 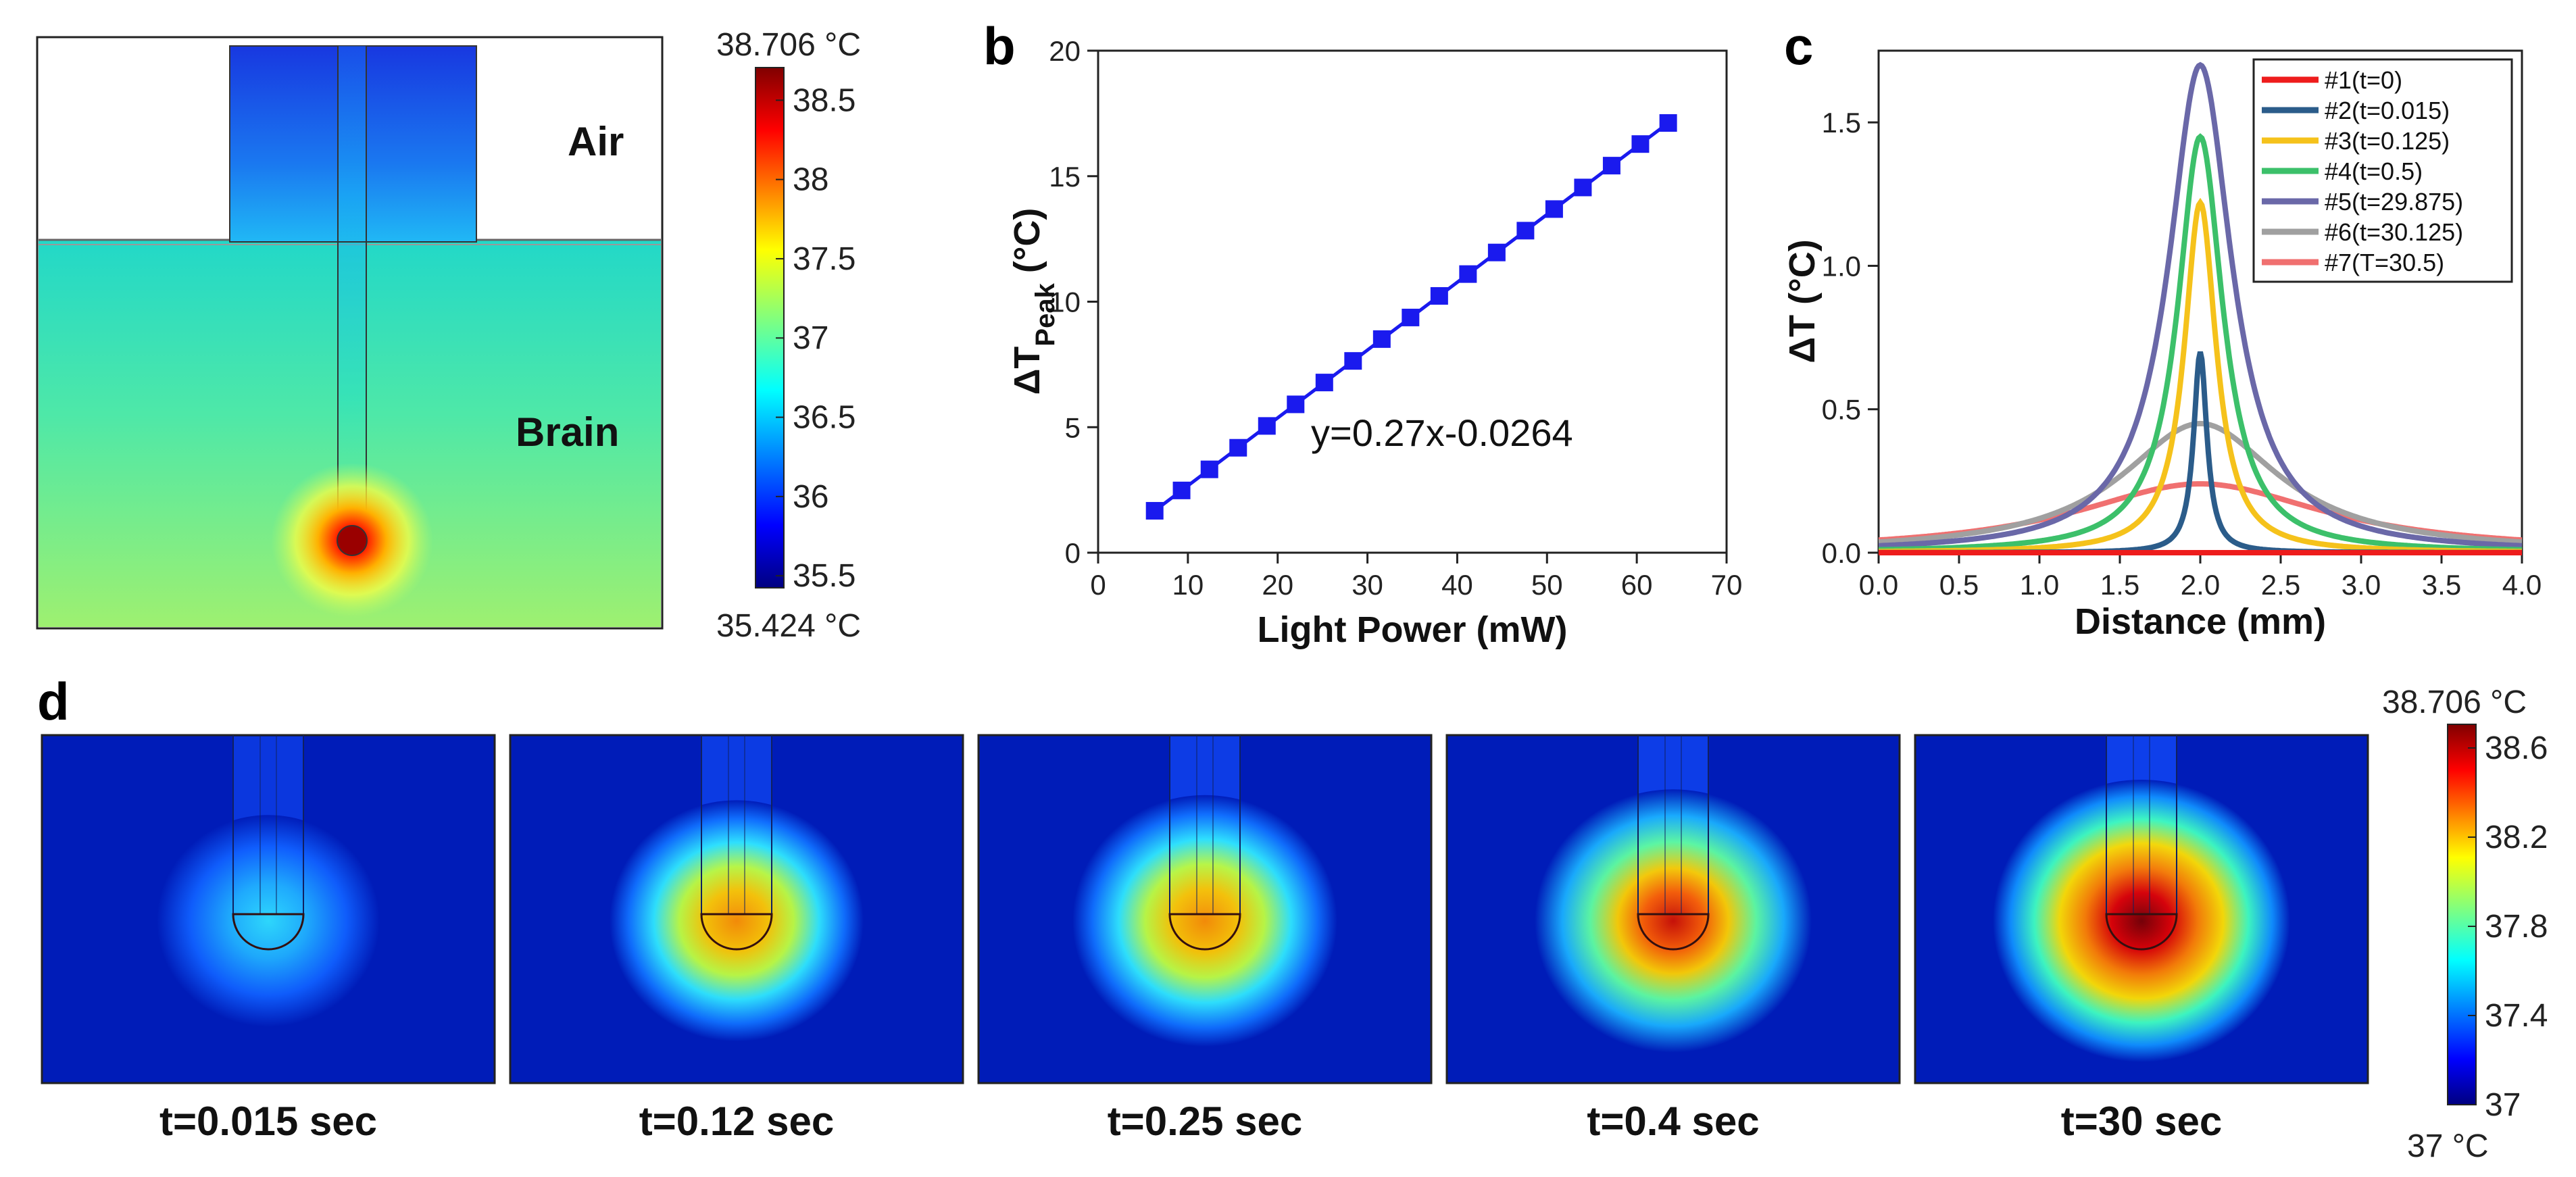 I want to click on colorbar-a-tick-label: 35.5, so click(x=825, y=576).